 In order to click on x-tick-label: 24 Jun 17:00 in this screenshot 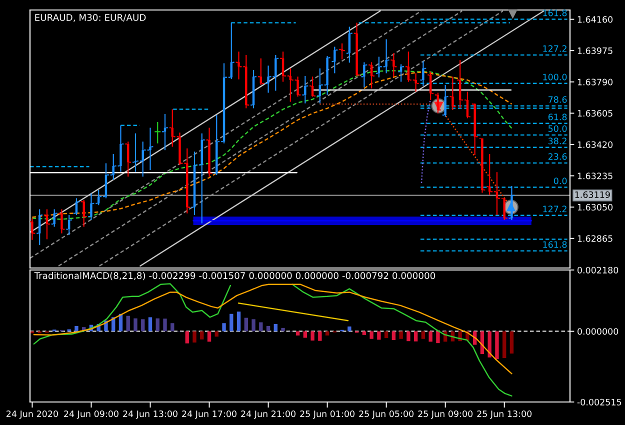, I will do `click(209, 414)`.